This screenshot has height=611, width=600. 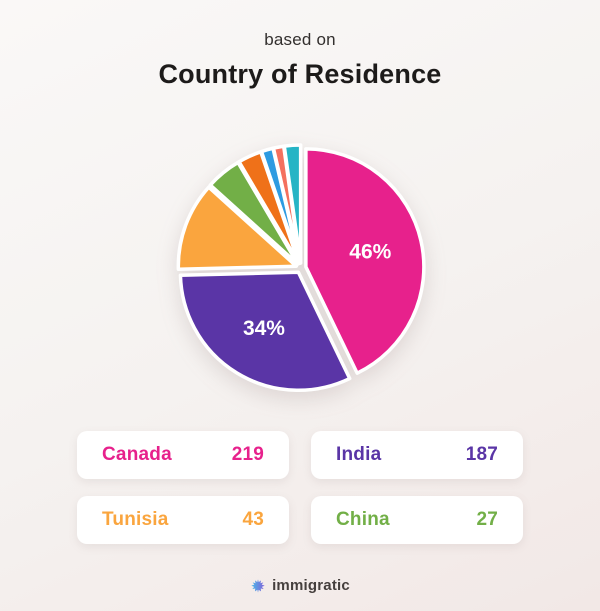 I want to click on legend-cards: Canada 219 India 187 Tunisia 43 China 27, so click(x=300, y=487).